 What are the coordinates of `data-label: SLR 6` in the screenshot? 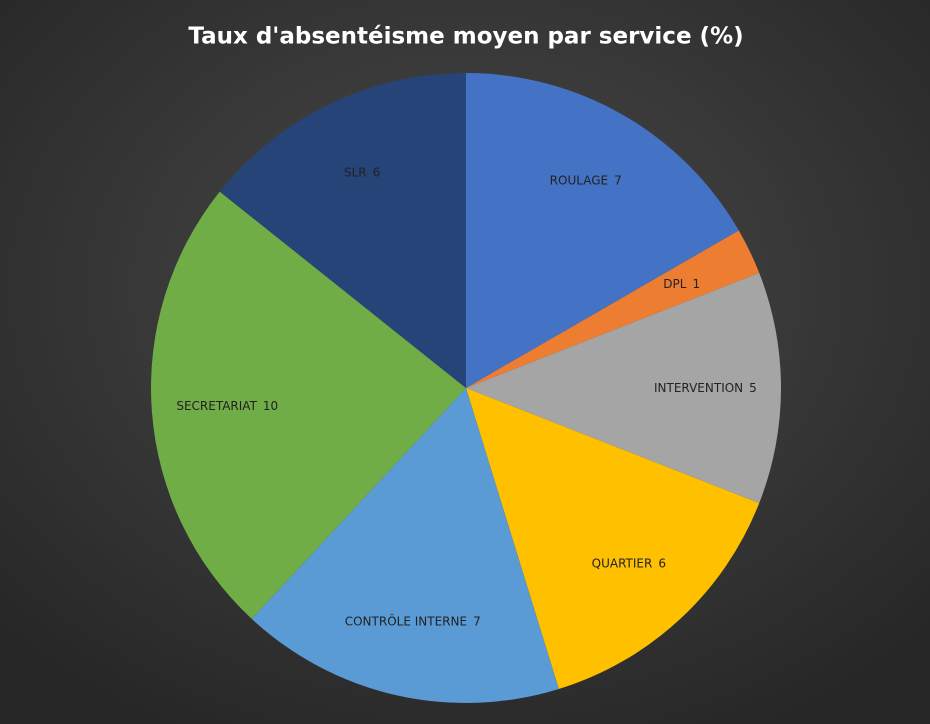 It's located at (362, 172).